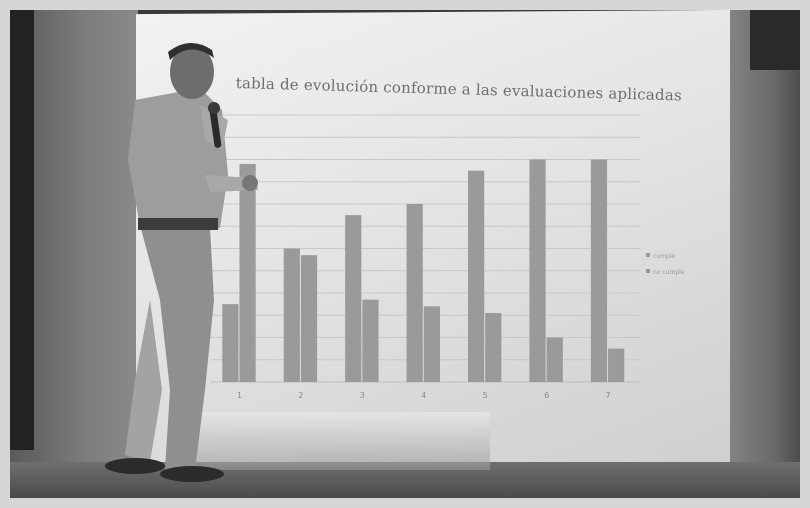 This screenshot has width=810, height=508. Describe the element at coordinates (664, 256) in the screenshot. I see `legend-label: cumple` at that location.